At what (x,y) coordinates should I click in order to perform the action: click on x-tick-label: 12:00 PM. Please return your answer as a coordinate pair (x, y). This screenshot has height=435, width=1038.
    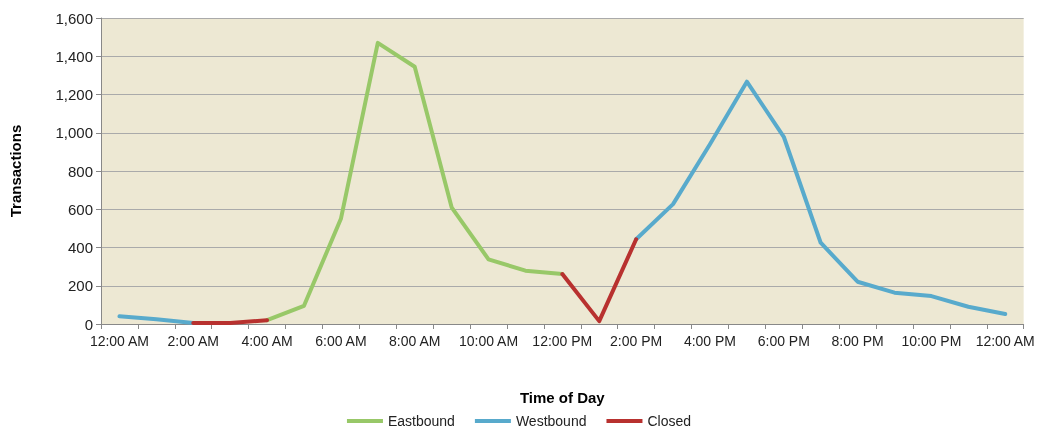
    Looking at the image, I should click on (562, 341).